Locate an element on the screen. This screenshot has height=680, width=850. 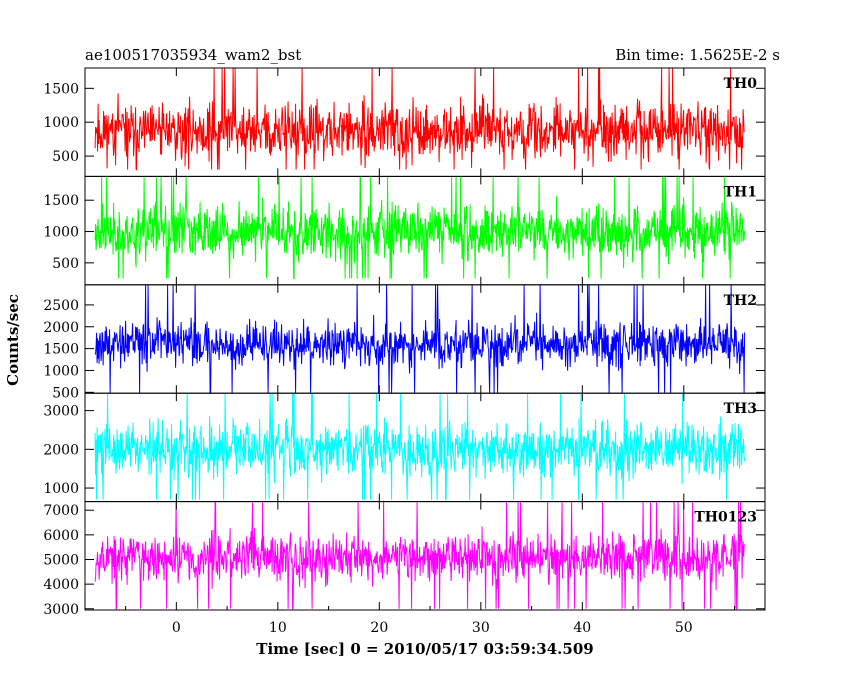
panel-label-th0: TH0 is located at coordinates (741, 84).